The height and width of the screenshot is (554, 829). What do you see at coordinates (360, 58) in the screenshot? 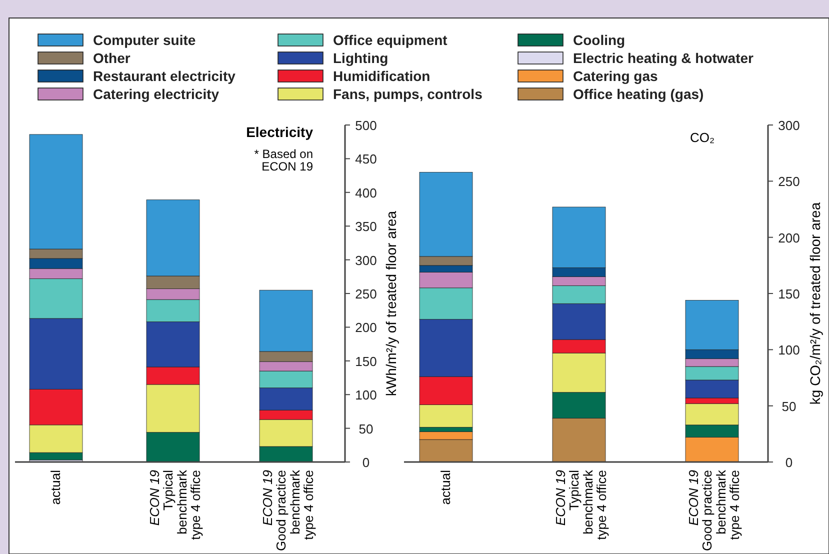
I see `legend-label: Lighting` at bounding box center [360, 58].